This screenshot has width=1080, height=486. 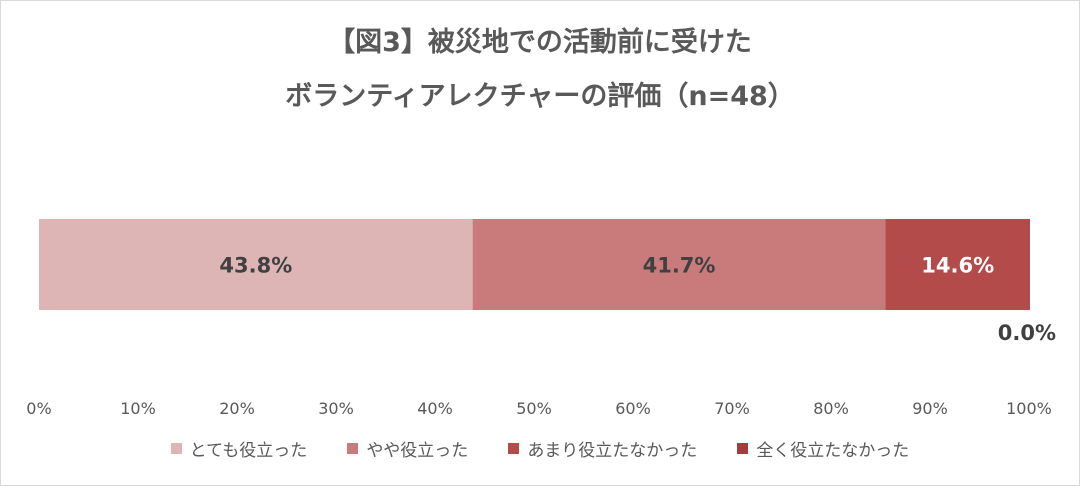 I want to click on chart-legend: とても役立った やや役立った あまり役立たなかった 全く役立たなかった, so click(x=540, y=448).